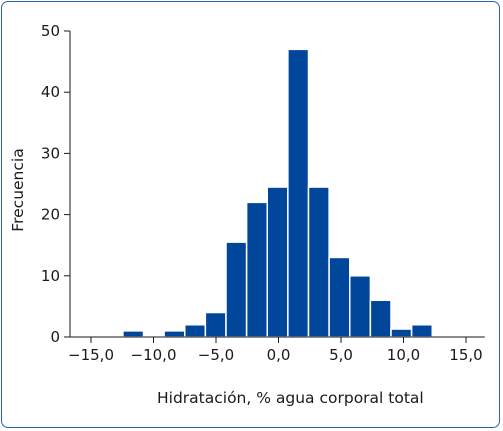 The width and height of the screenshot is (503, 431). I want to click on x-tick-label: 5,0, so click(341, 355).